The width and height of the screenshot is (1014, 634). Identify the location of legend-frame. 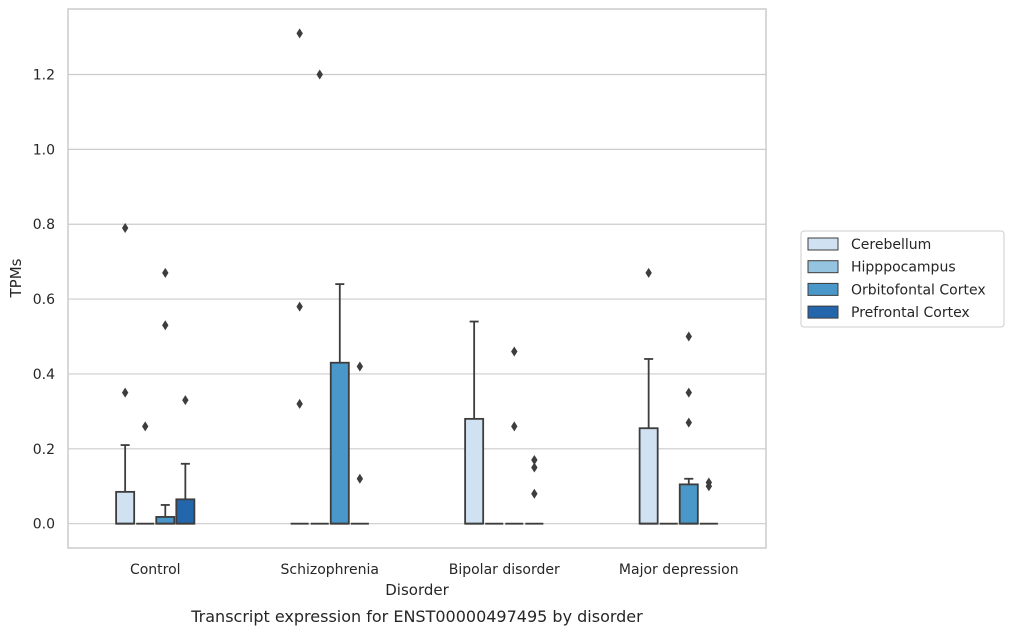
(902, 279).